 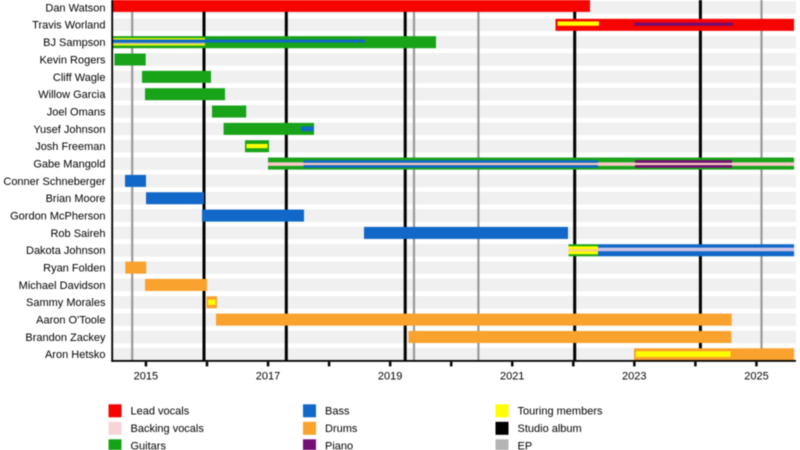 I want to click on svg-text: Gordon McPherson, so click(x=57, y=217).